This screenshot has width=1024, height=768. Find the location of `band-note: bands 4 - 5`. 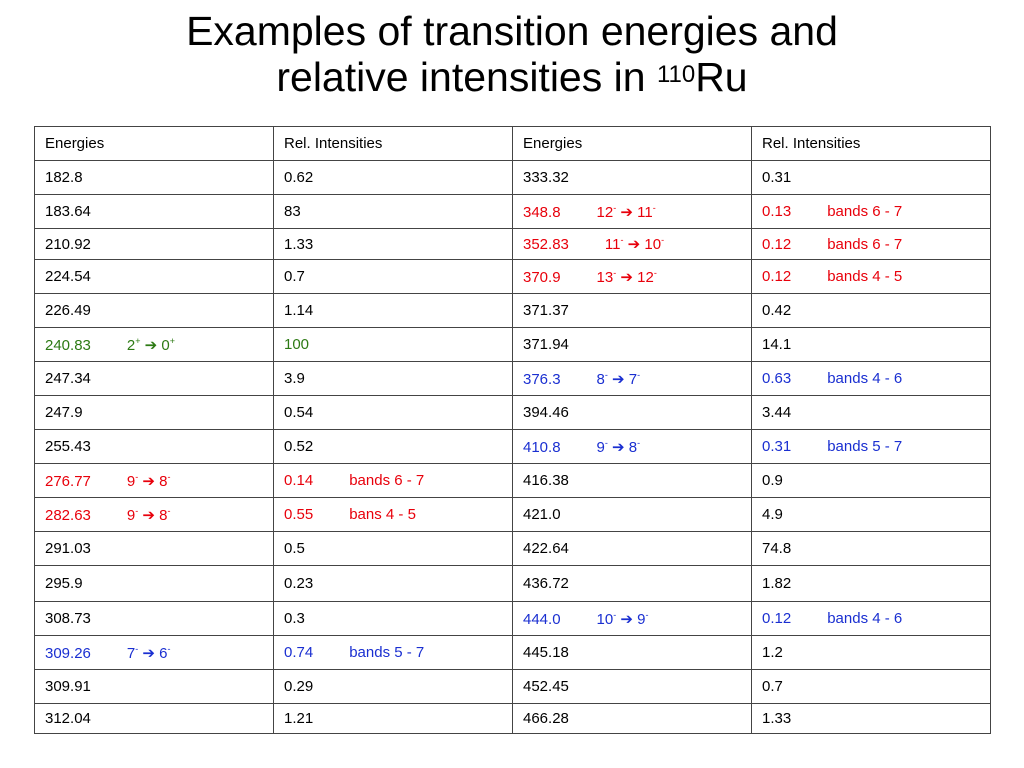

band-note: bands 4 - 5 is located at coordinates (865, 276).